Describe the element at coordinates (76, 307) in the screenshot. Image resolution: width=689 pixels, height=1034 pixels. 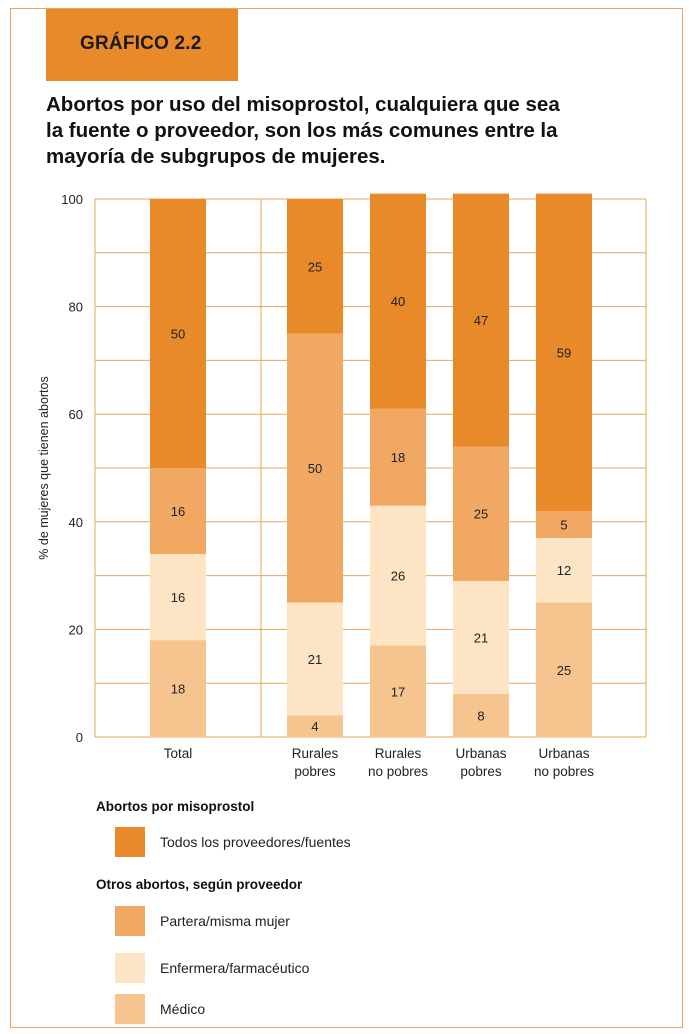
I see `y-tick-label-80: 80` at that location.